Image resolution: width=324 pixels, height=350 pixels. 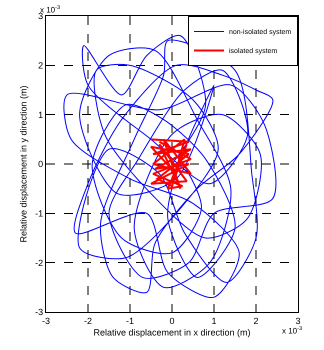 What do you see at coordinates (39, 263) in the screenshot?
I see `y-tick-label: -2` at bounding box center [39, 263].